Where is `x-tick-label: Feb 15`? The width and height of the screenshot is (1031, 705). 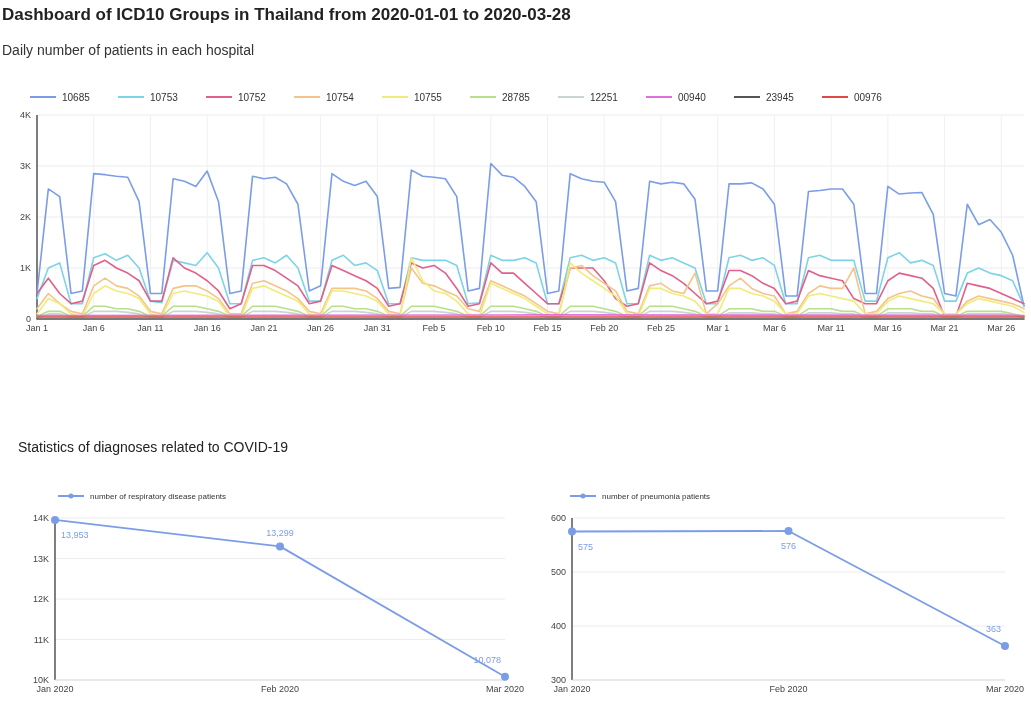 x-tick-label: Feb 15 is located at coordinates (547, 328).